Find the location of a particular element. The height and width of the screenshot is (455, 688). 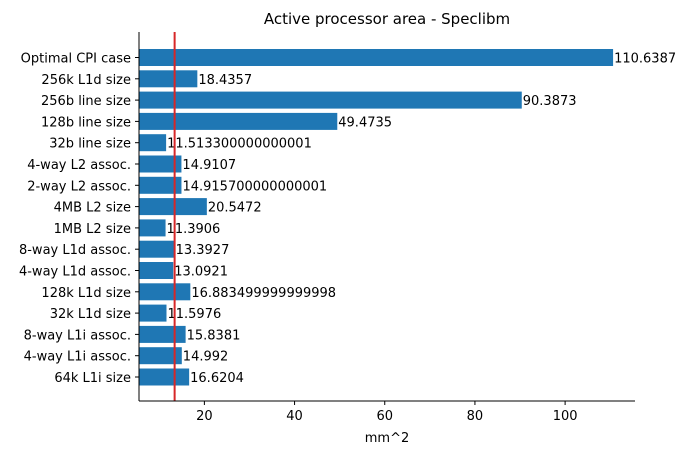

bar-value-label: 11.5976 is located at coordinates (194, 314).